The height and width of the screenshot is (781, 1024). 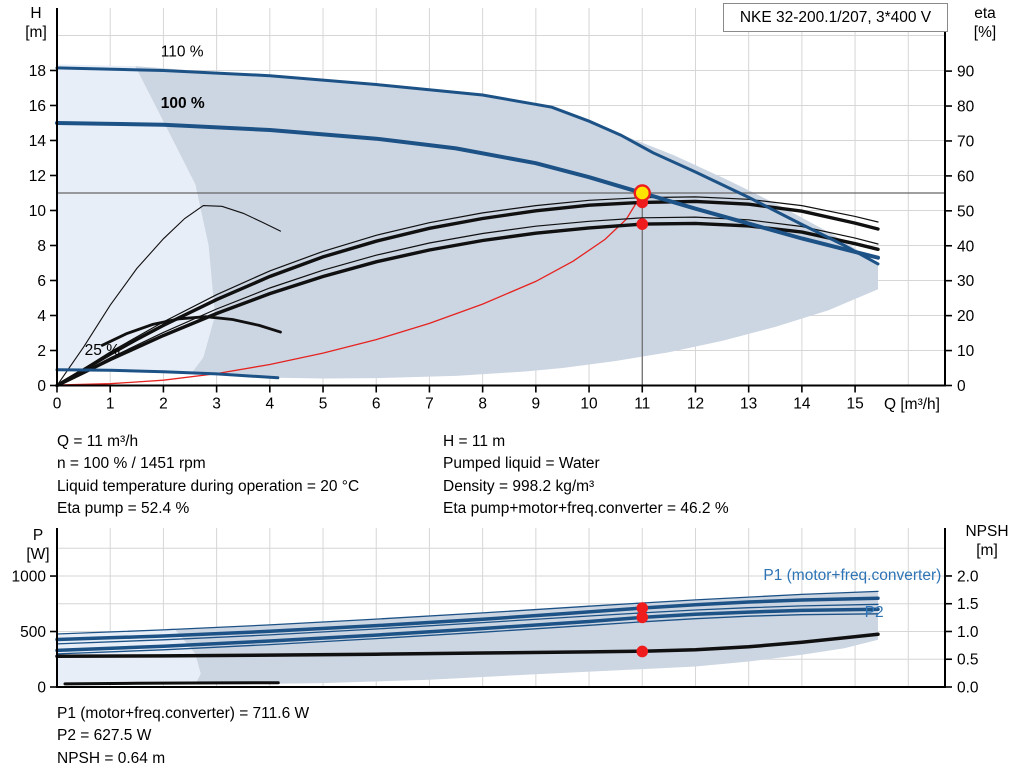 I want to click on curve-label: P2, so click(x=874, y=612).